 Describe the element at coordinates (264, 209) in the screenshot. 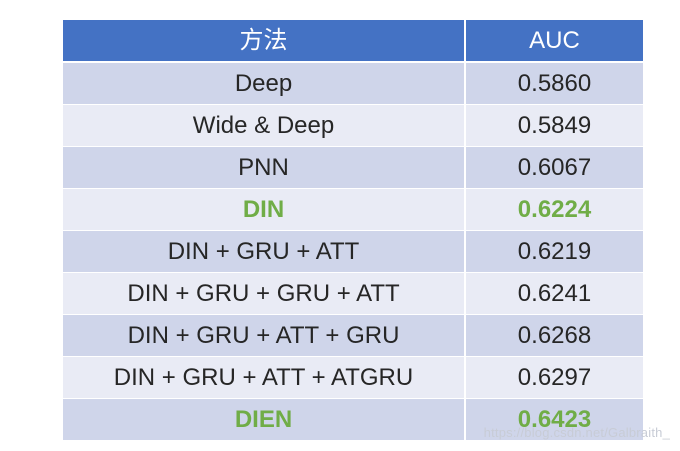

I see `method-cell: DIN` at that location.